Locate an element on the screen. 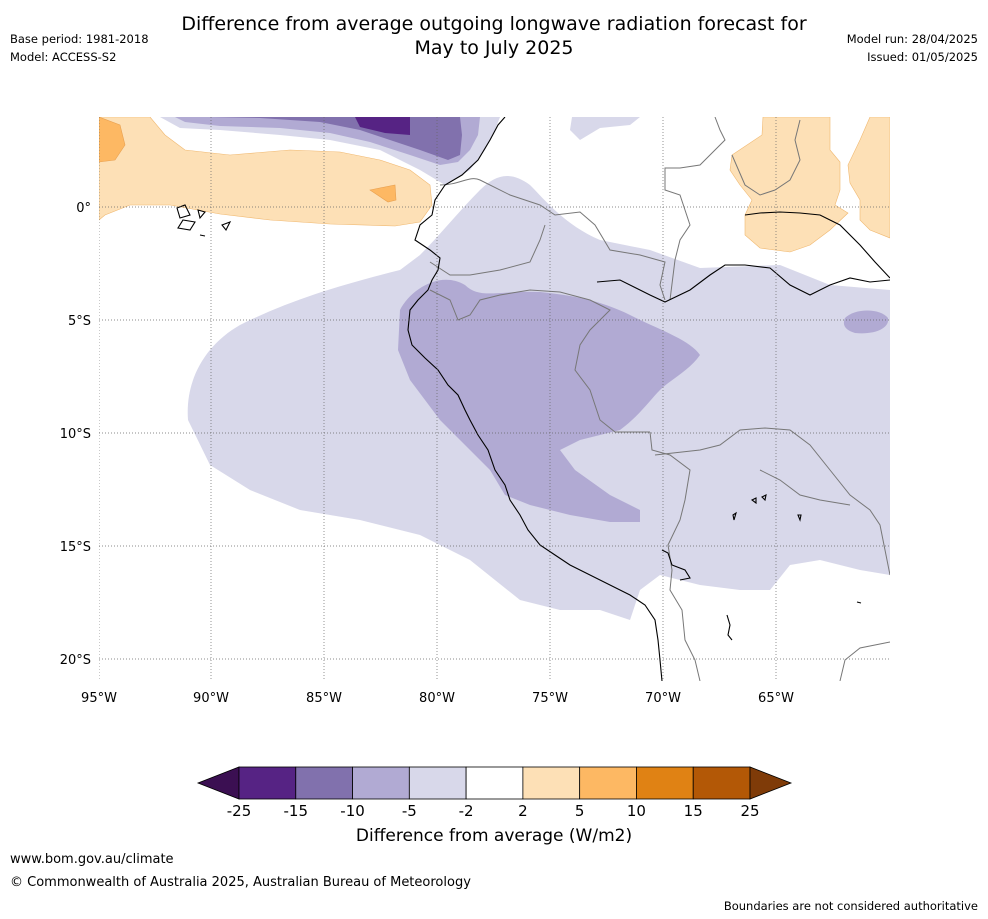 Image resolution: width=988 pixels, height=919 pixels. shade-plus2-far-east is located at coordinates (868, 178).